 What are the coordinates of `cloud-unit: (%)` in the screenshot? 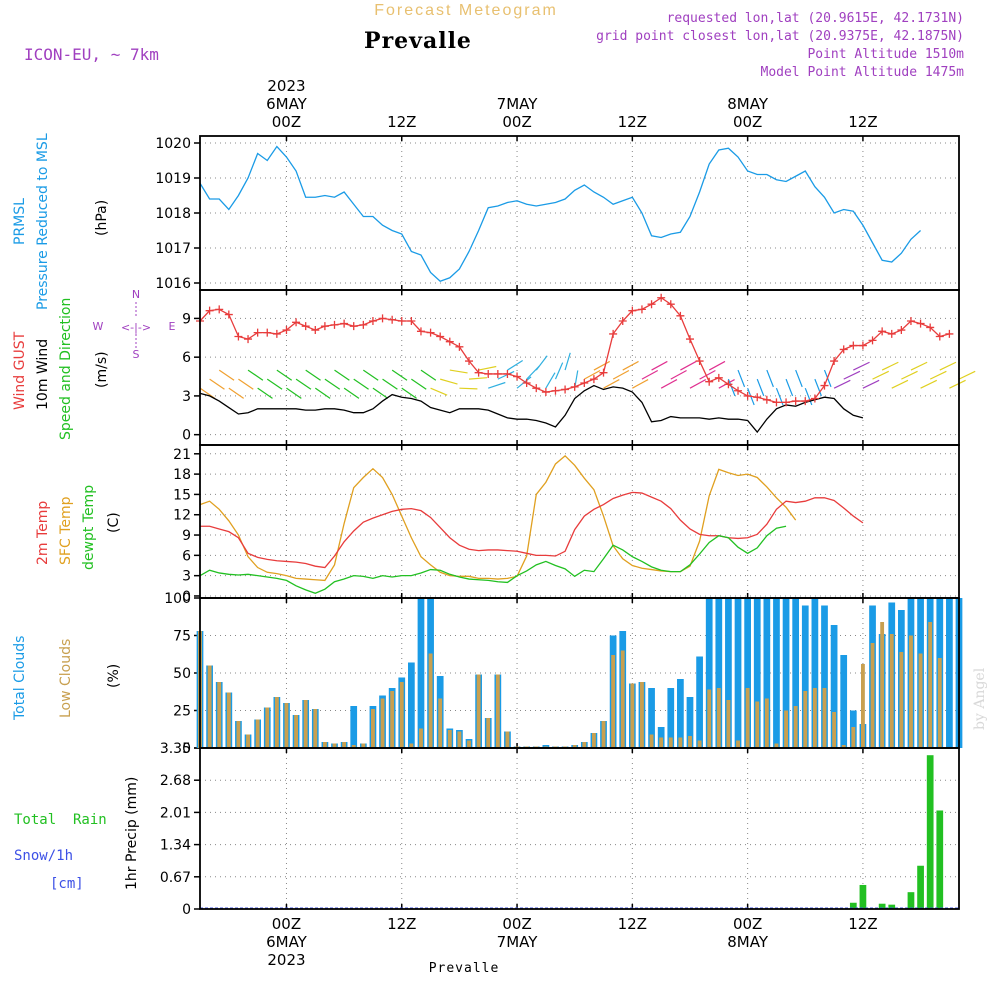 It's located at (114, 676).